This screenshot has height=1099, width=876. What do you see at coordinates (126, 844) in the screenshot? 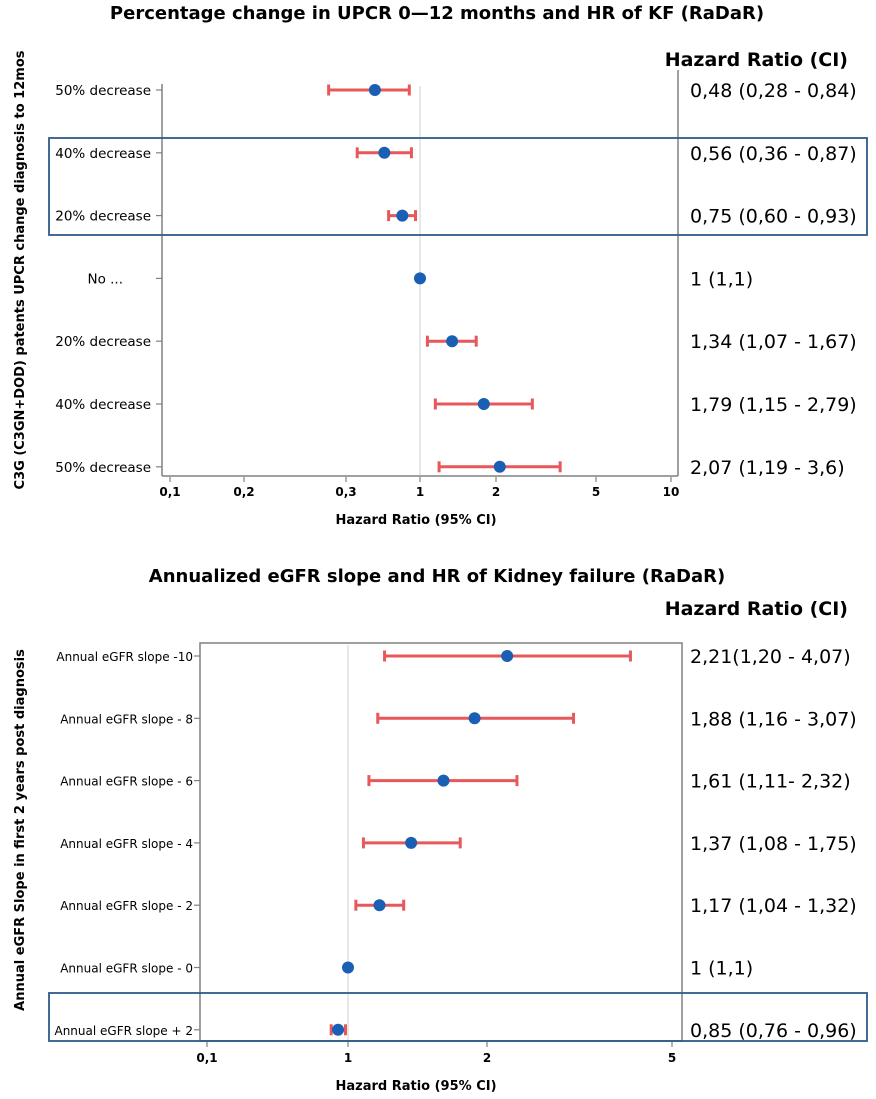
I see `category-label-egfr: Annual eGFR slope - 4` at bounding box center [126, 844].